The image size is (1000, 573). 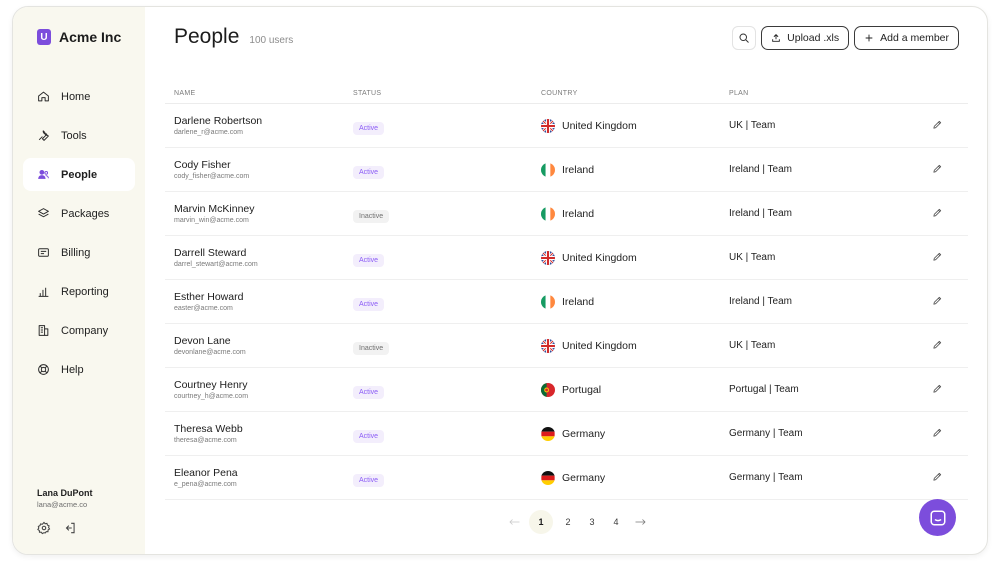 What do you see at coordinates (559, 93) in the screenshot?
I see `column-header-country: COUNTRY` at bounding box center [559, 93].